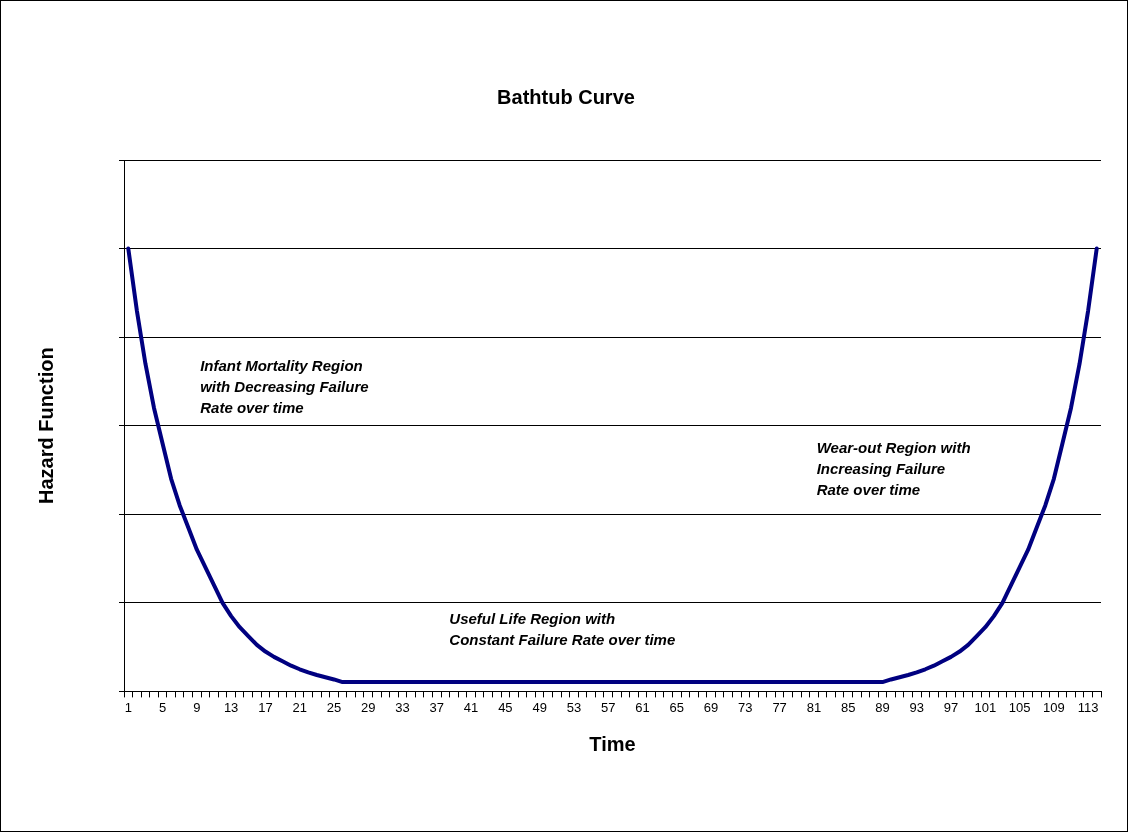 This screenshot has width=1128, height=832. What do you see at coordinates (814, 707) in the screenshot?
I see `x-tick-label: 81` at bounding box center [814, 707].